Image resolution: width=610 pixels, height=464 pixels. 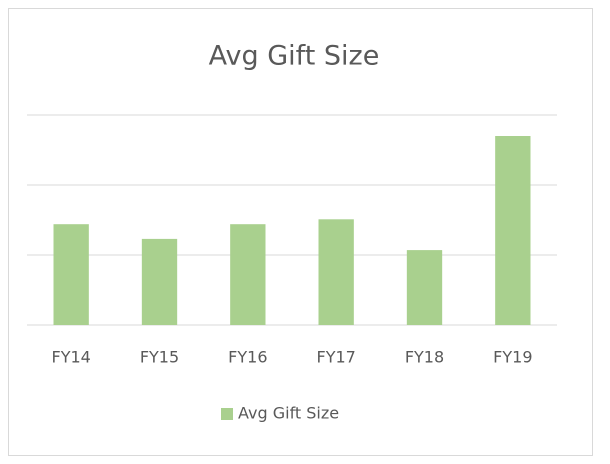 I want to click on x-tick-label: FY16, so click(x=247, y=357).